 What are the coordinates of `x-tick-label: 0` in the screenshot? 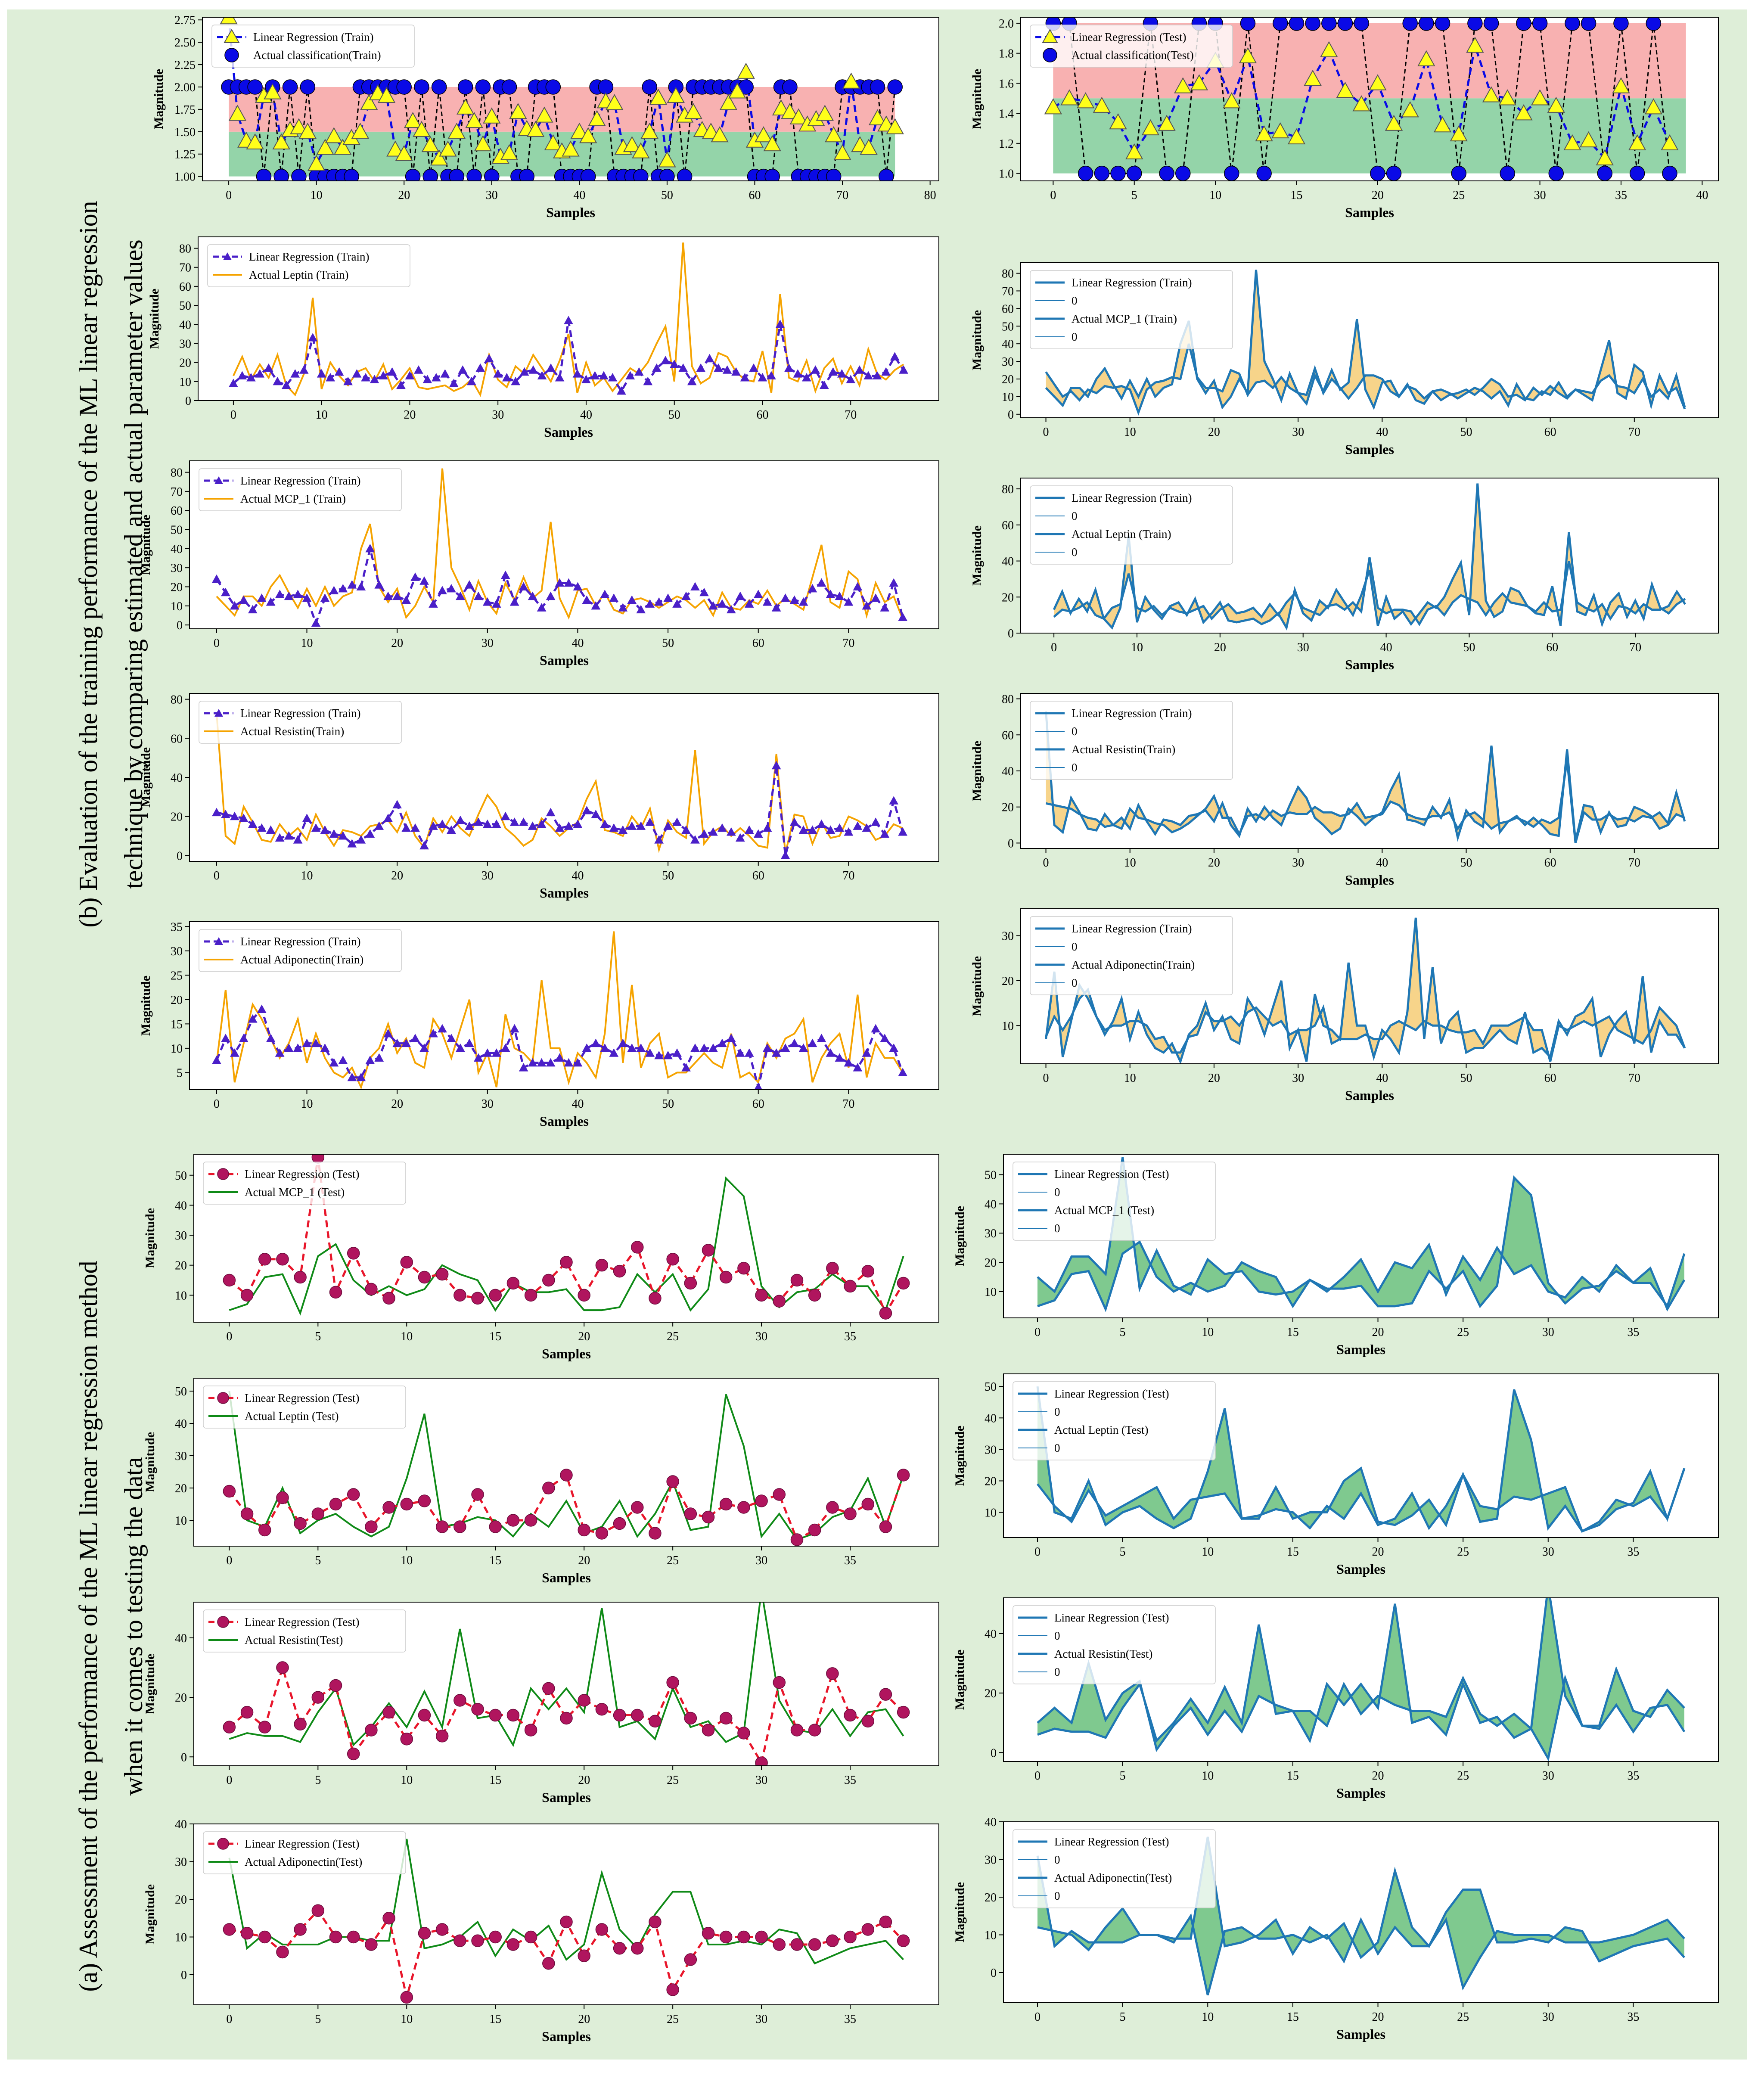 It's located at (217, 875).